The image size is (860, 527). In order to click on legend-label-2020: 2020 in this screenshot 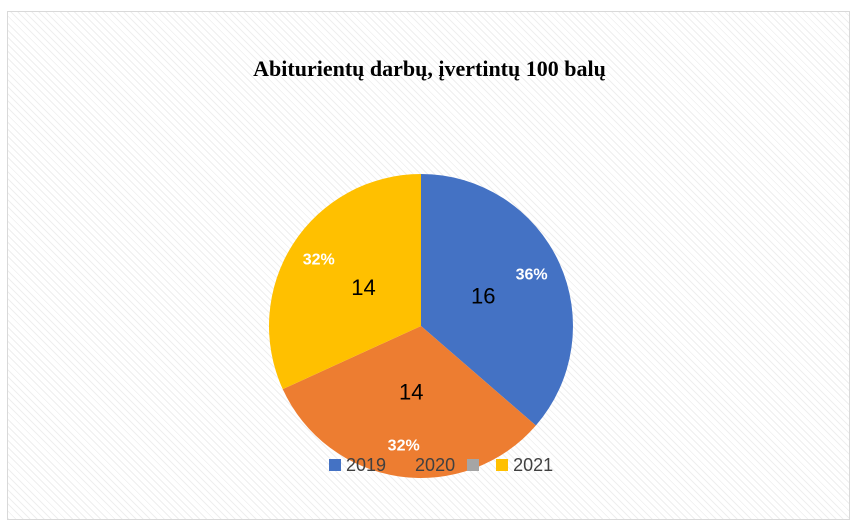, I will do `click(435, 464)`.